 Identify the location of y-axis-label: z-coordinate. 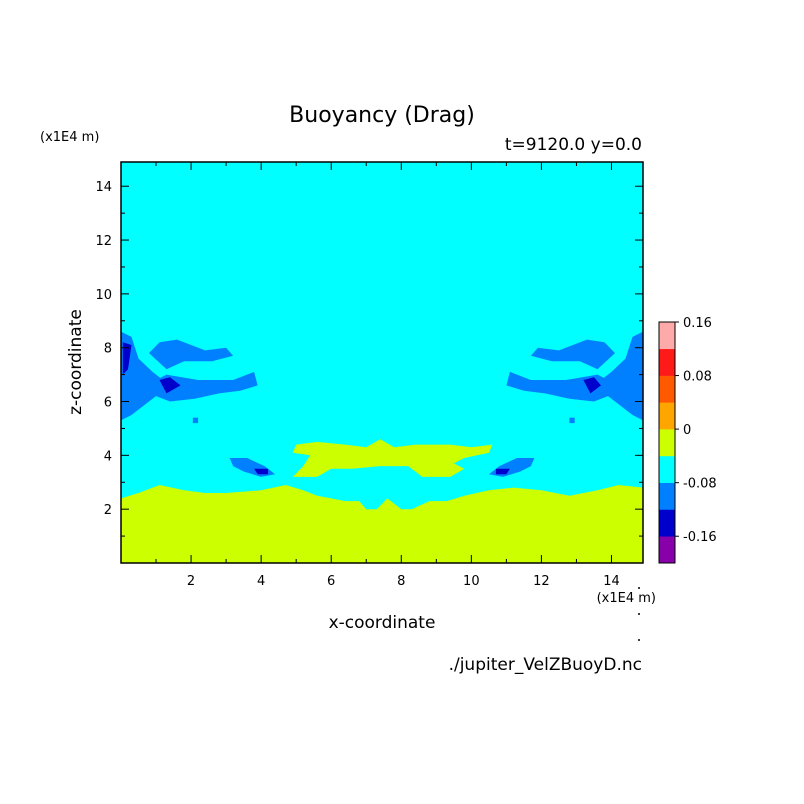
(76, 362).